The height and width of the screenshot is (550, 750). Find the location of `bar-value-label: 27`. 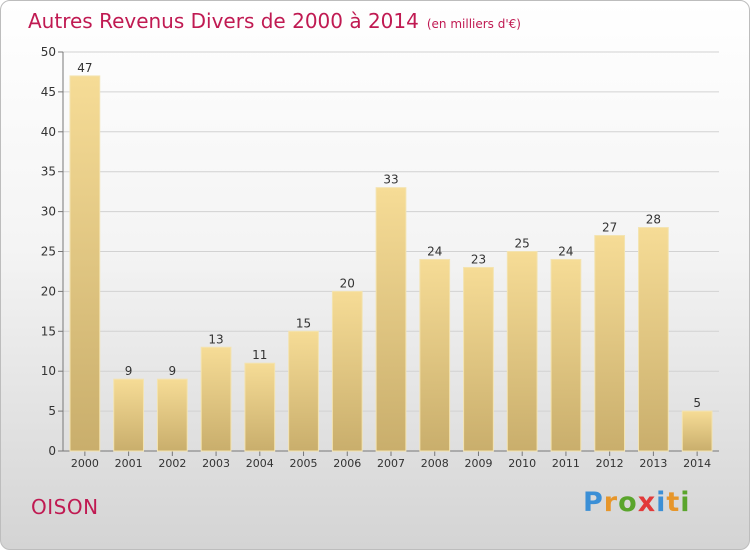

bar-value-label: 27 is located at coordinates (609, 228).